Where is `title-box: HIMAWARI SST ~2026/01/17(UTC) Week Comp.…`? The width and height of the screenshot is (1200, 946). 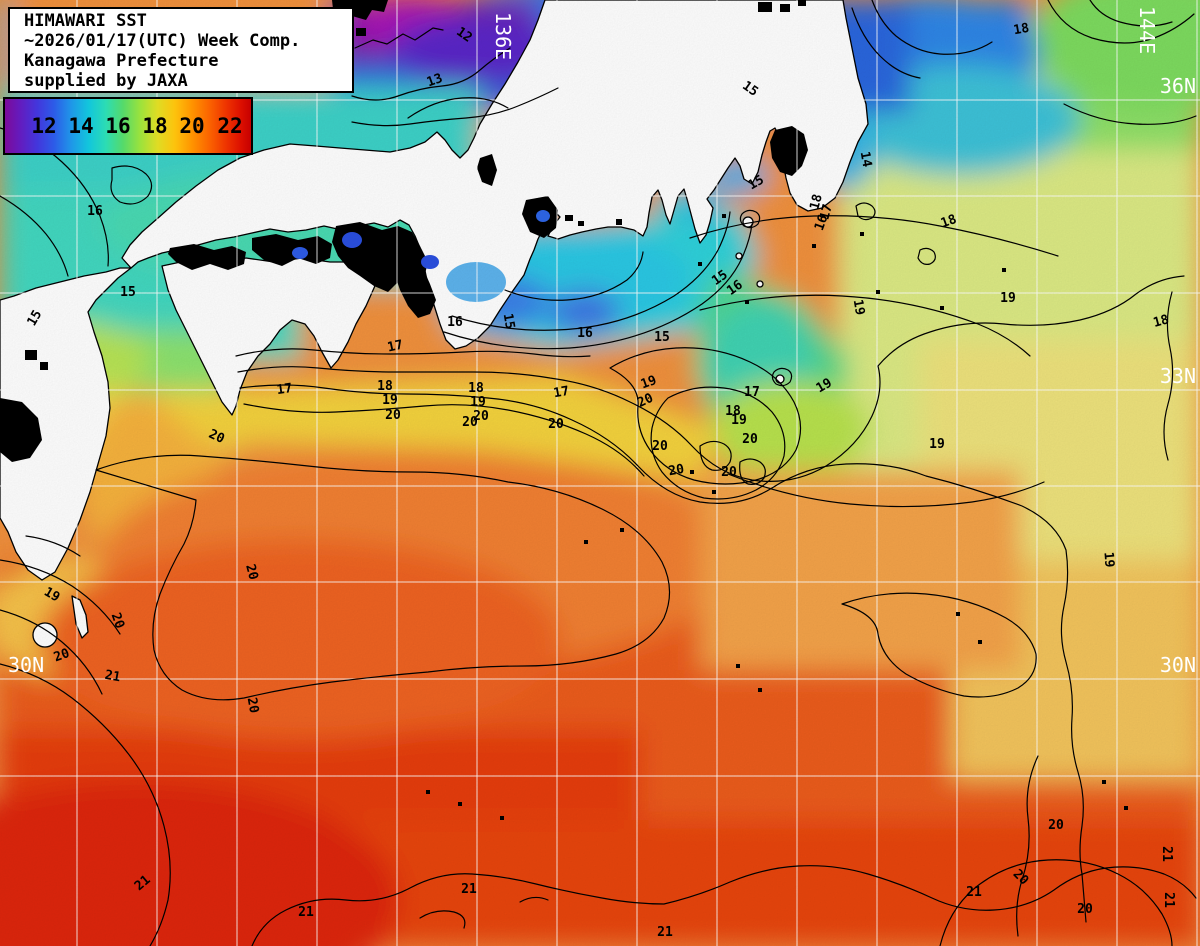 title-box: HIMAWARI SST ~2026/01/17(UTC) Week Comp.… is located at coordinates (181, 50).